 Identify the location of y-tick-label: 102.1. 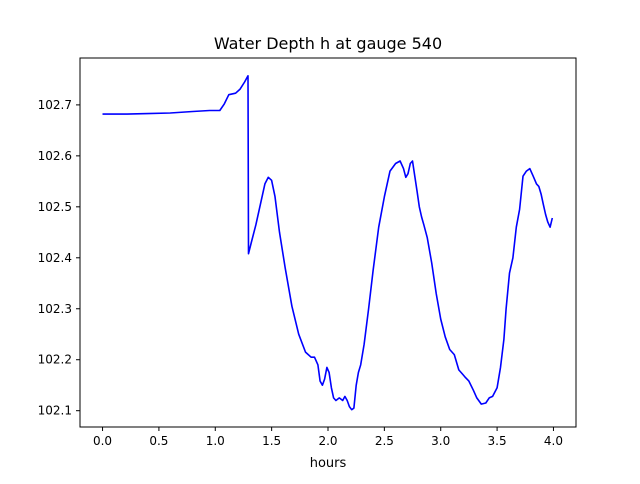
(55, 411).